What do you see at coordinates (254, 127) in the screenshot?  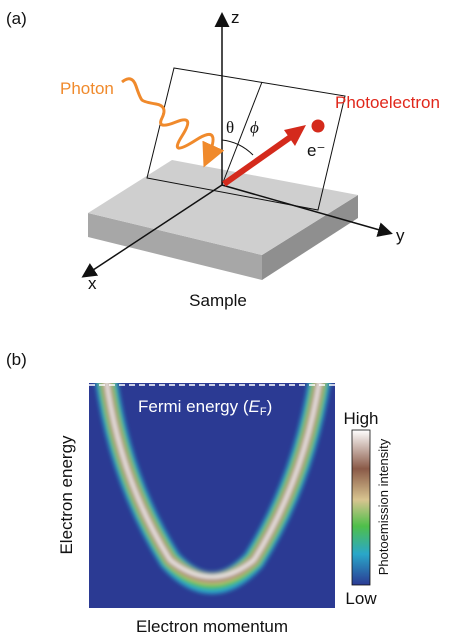 I see `phi-label: ϕ` at bounding box center [254, 127].